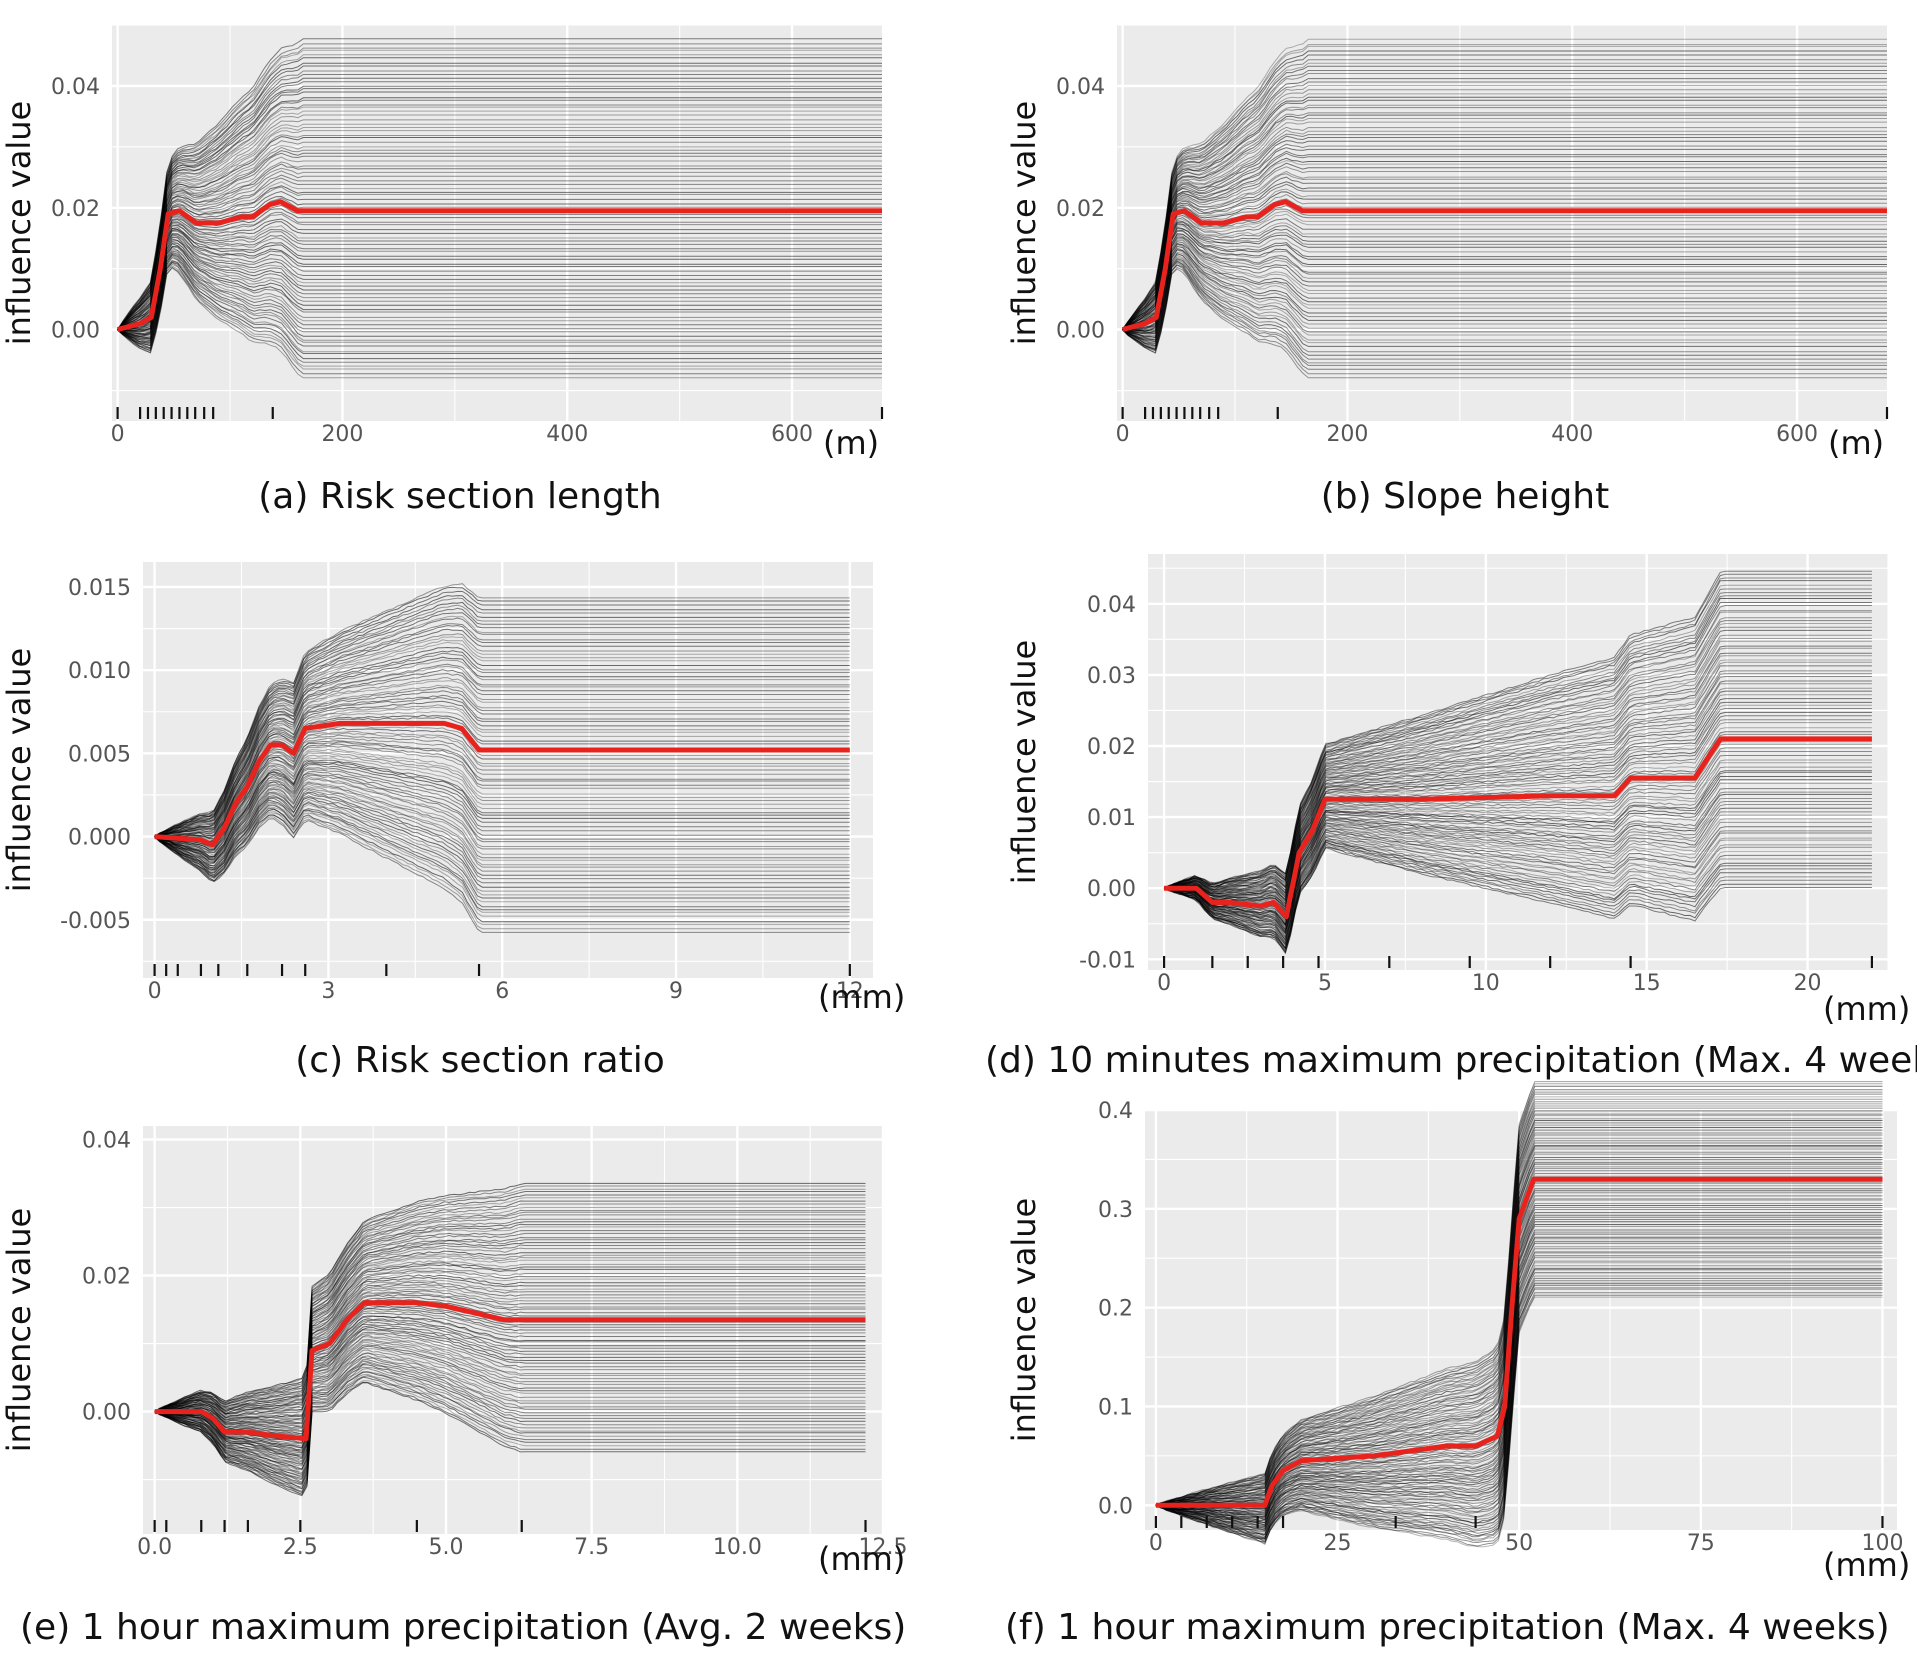 This screenshot has height=1666, width=1917. I want to click on x-tick-label: 400, so click(1572, 434).